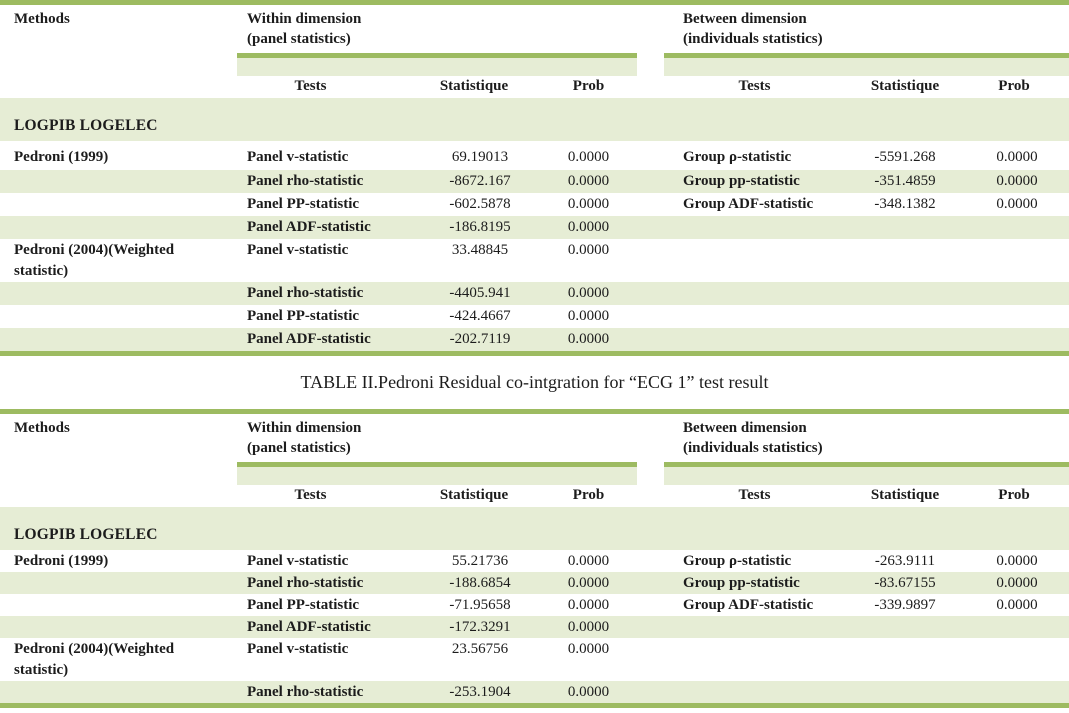 The width and height of the screenshot is (1069, 713). I want to click on prob-column-header: Prob, so click(588, 495).